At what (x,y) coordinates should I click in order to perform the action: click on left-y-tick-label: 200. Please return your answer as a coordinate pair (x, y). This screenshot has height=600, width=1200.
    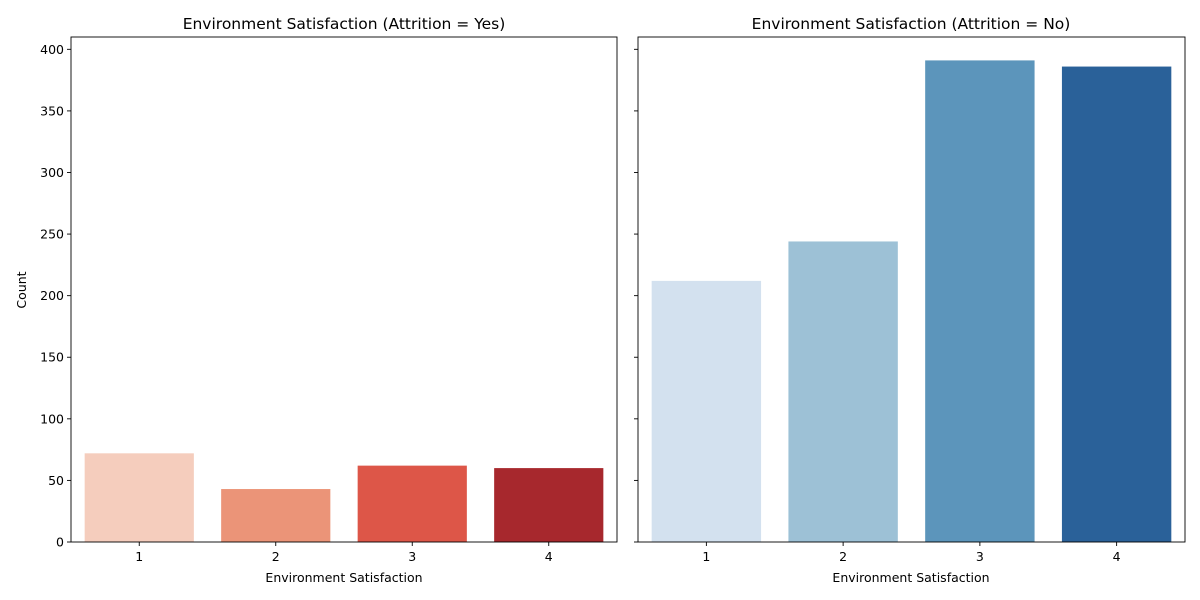
    Looking at the image, I should click on (52, 295).